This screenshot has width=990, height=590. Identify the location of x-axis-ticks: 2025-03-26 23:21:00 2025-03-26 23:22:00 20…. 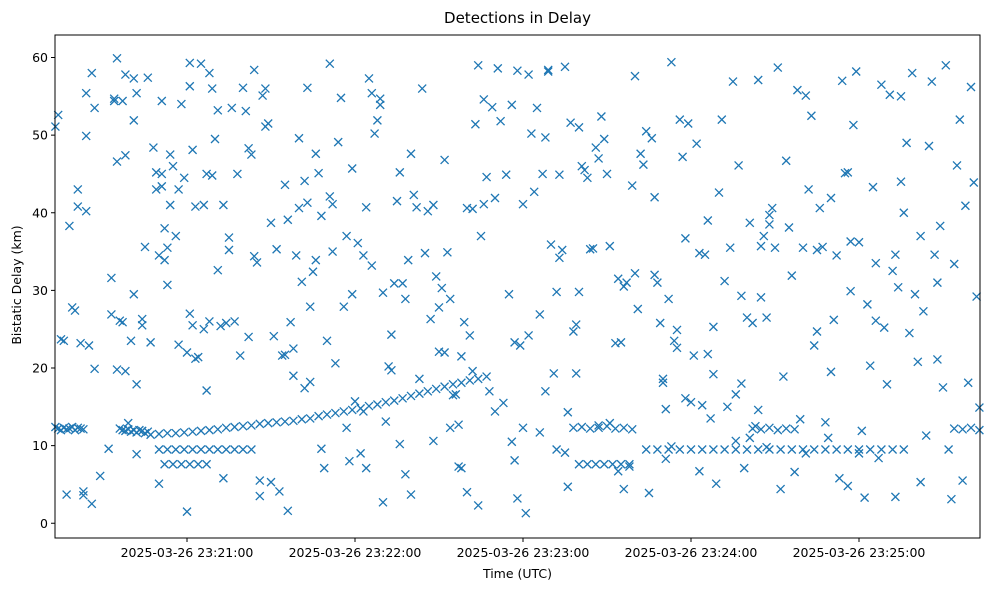
(523, 549).